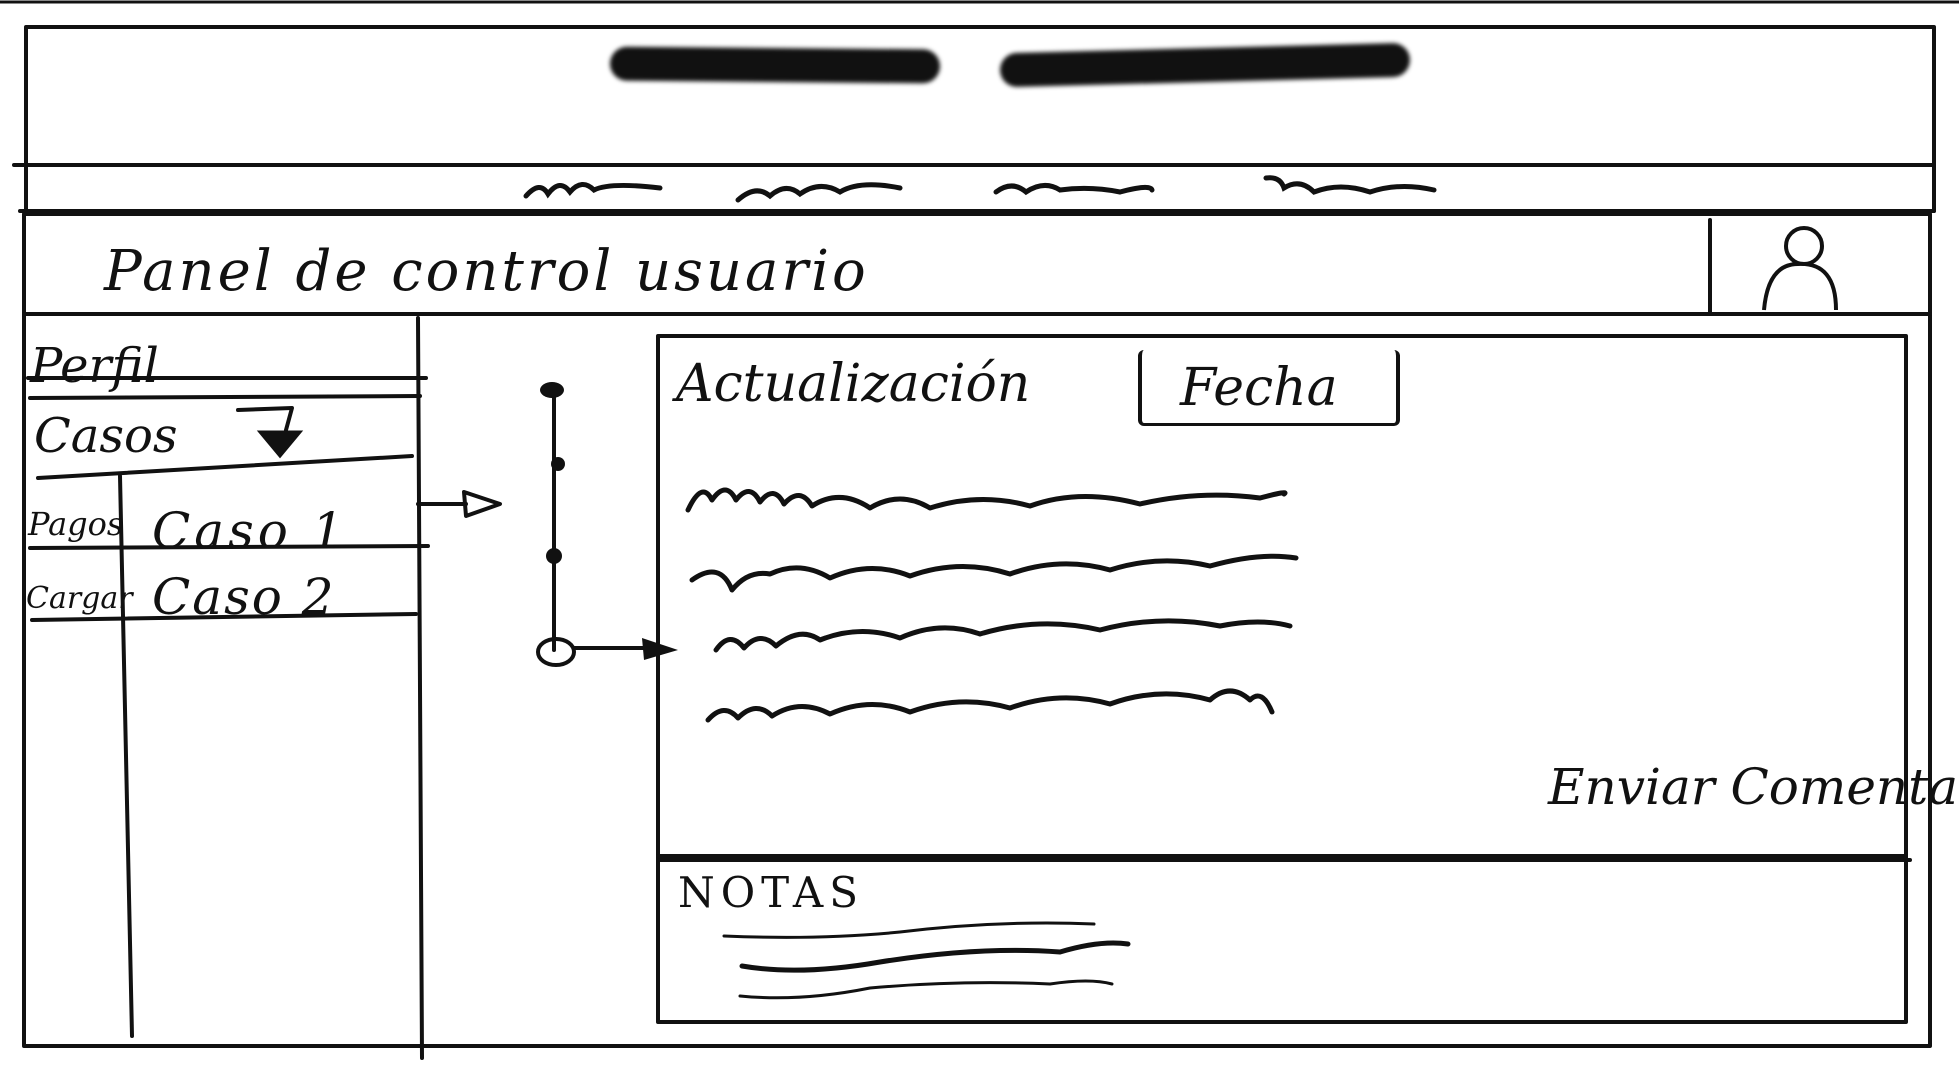 This screenshot has width=1959, height=1076. Describe the element at coordinates (244, 597) in the screenshot. I see `case-item-2: Caso 2` at that location.